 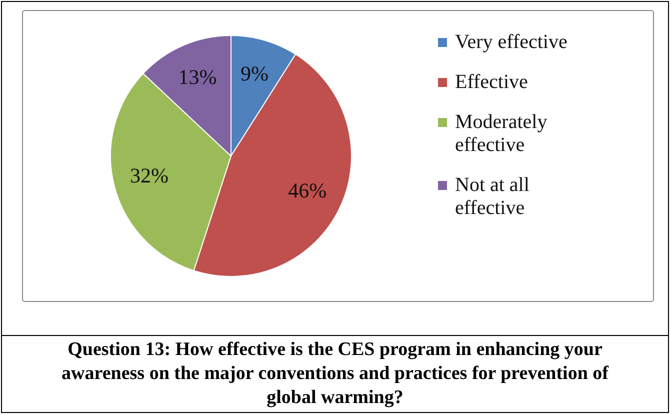 I want to click on data-label: 32%, so click(x=149, y=175).